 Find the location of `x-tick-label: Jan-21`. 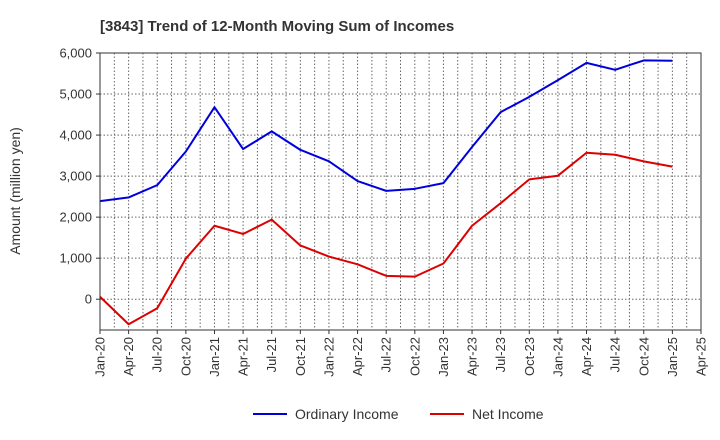

x-tick-label: Jan-21 is located at coordinates (214, 357).